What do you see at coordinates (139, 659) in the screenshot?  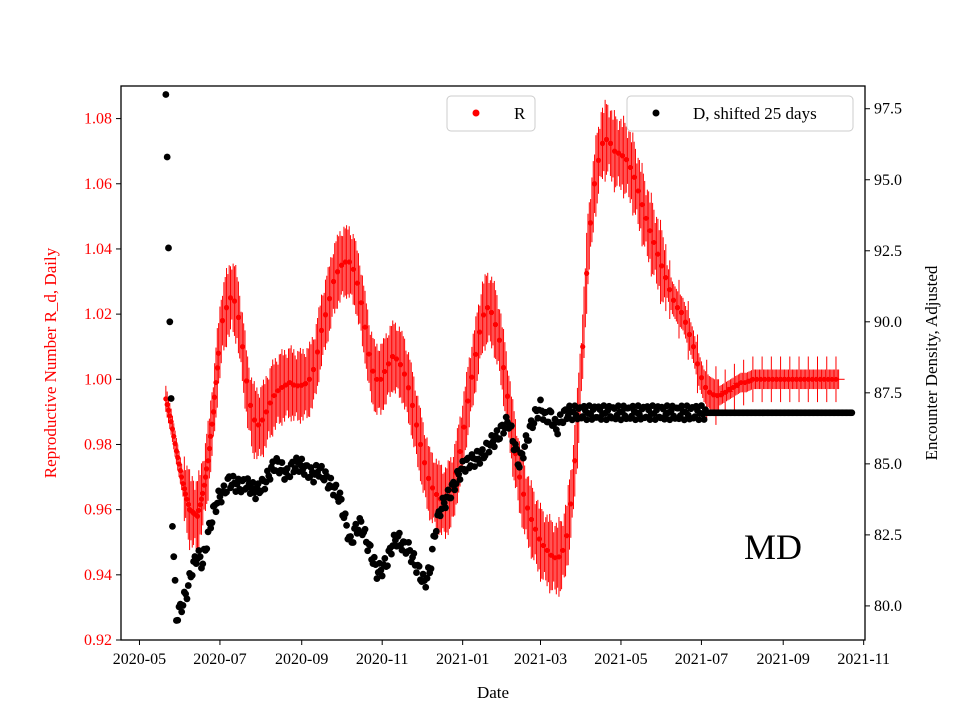 I see `x-tick-label: 2020-05` at bounding box center [139, 659].